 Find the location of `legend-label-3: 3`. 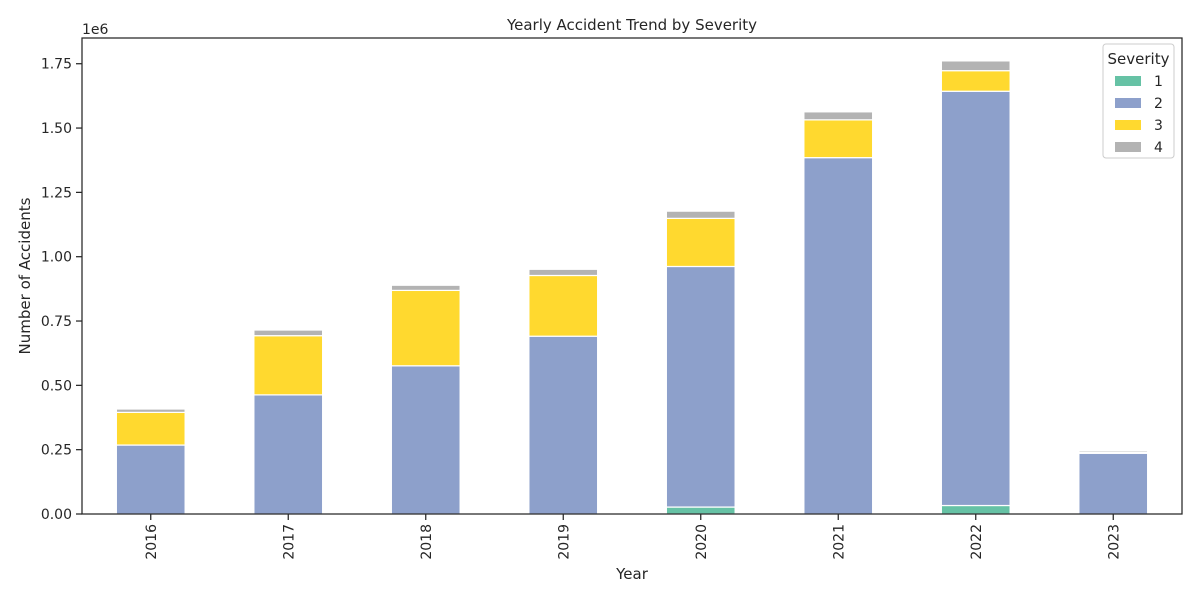

legend-label-3: 3 is located at coordinates (1158, 126).